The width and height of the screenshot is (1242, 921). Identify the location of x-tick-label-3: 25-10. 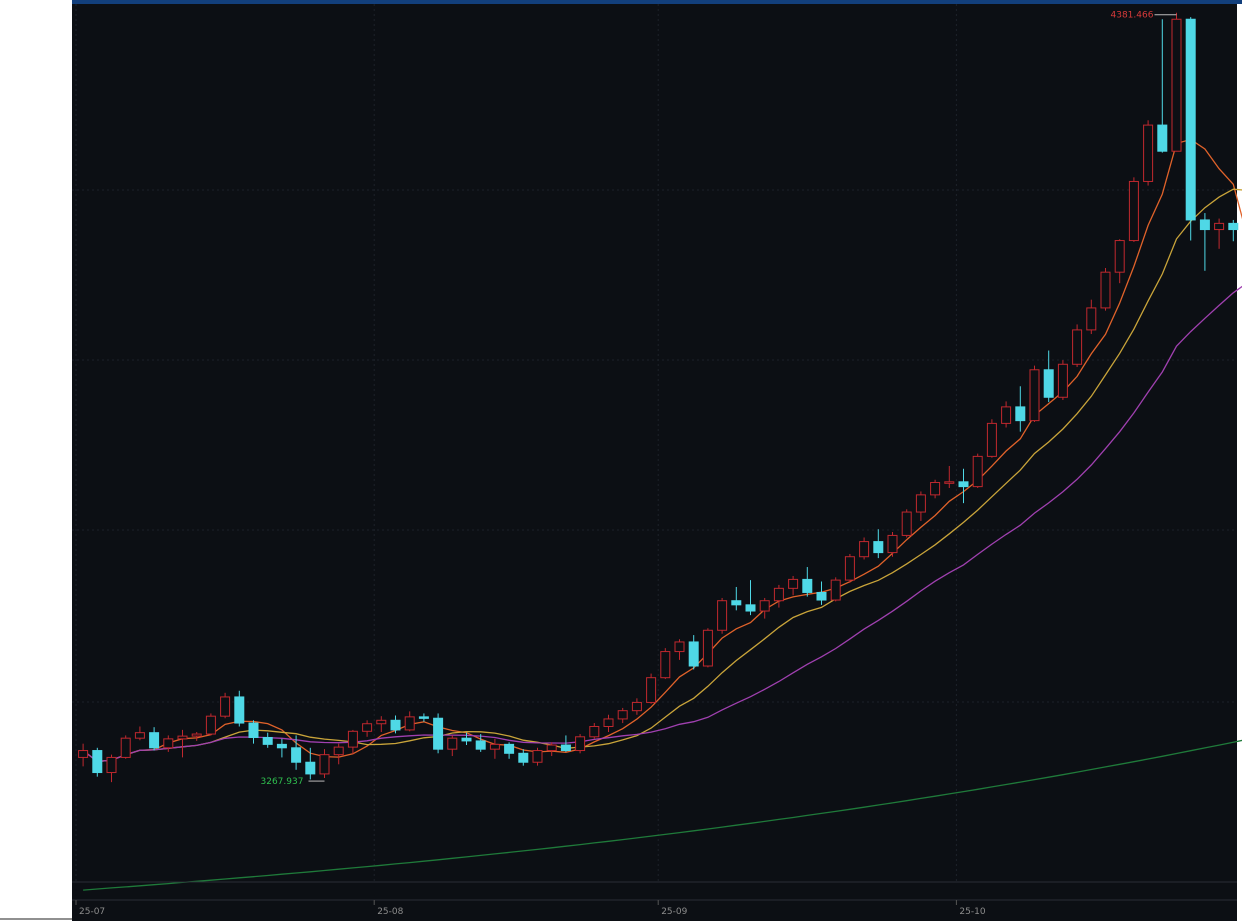
(972, 912).